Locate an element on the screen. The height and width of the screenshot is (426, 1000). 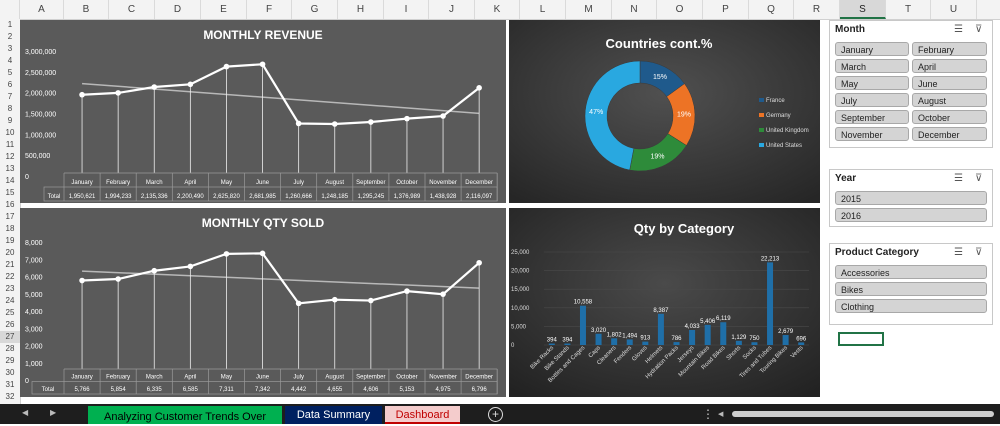
column-header-i: I is located at coordinates (406, 9).